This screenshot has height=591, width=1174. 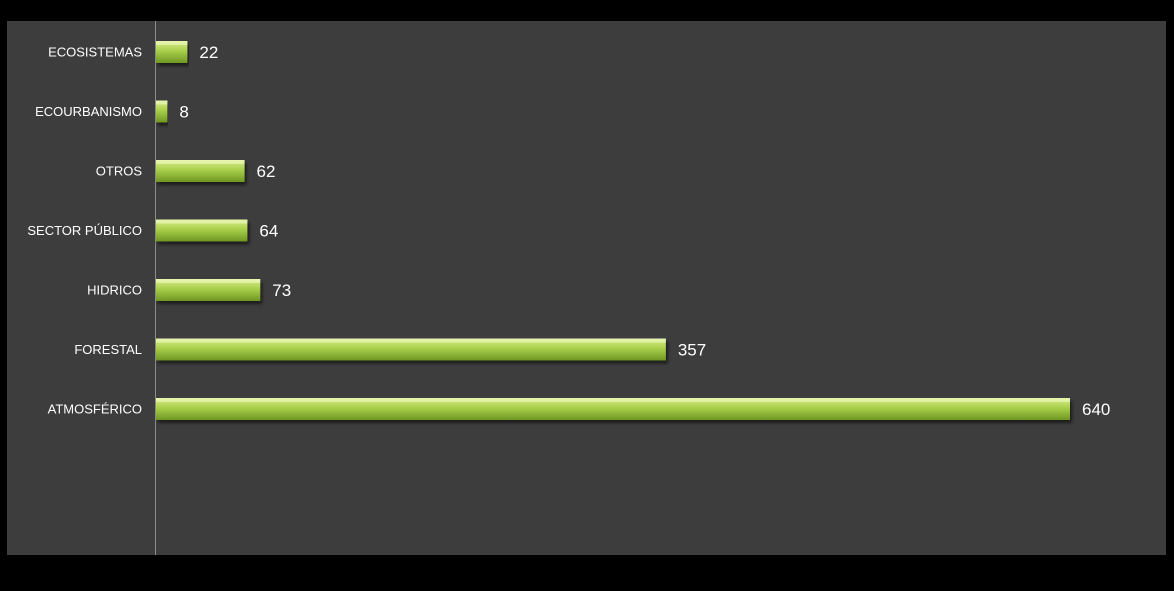 I want to click on value-label-otros: 62, so click(x=266, y=171).